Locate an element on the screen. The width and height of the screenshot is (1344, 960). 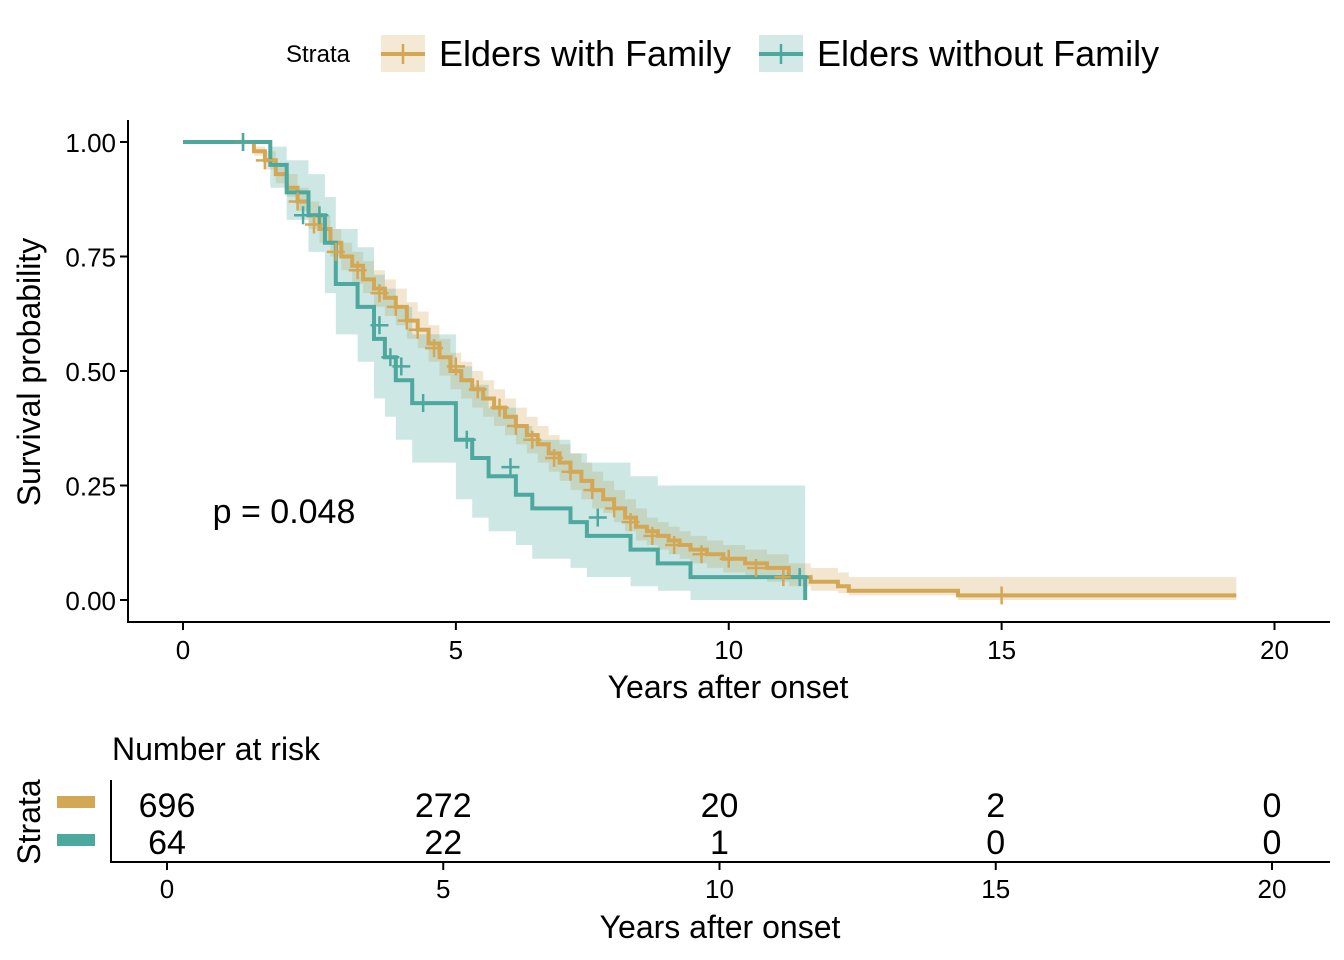
y-axis-title: Survival probability is located at coordinates (29, 372).